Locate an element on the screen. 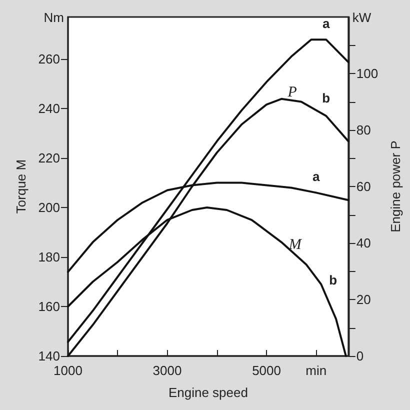  y-tick-label: 220 is located at coordinates (49, 158).